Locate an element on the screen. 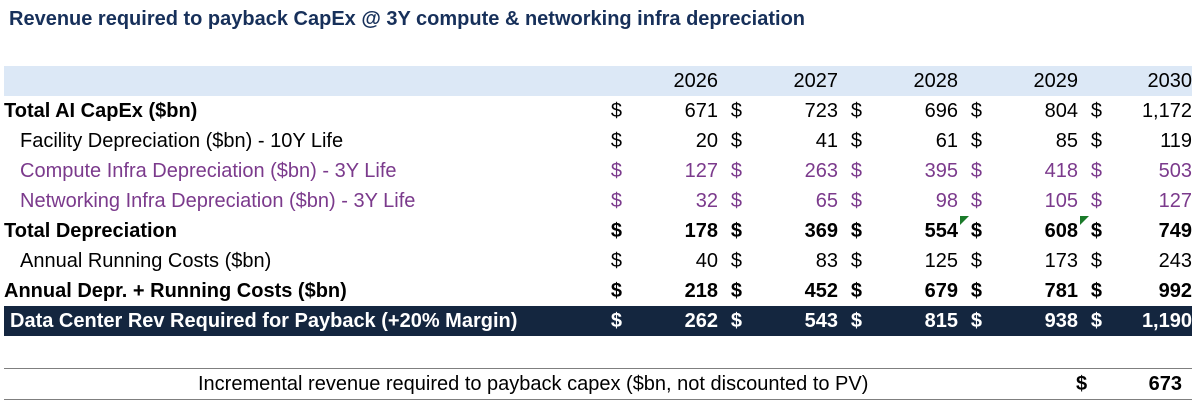 This screenshot has width=1200, height=409. cell-value: 173 is located at coordinates (1061, 261).